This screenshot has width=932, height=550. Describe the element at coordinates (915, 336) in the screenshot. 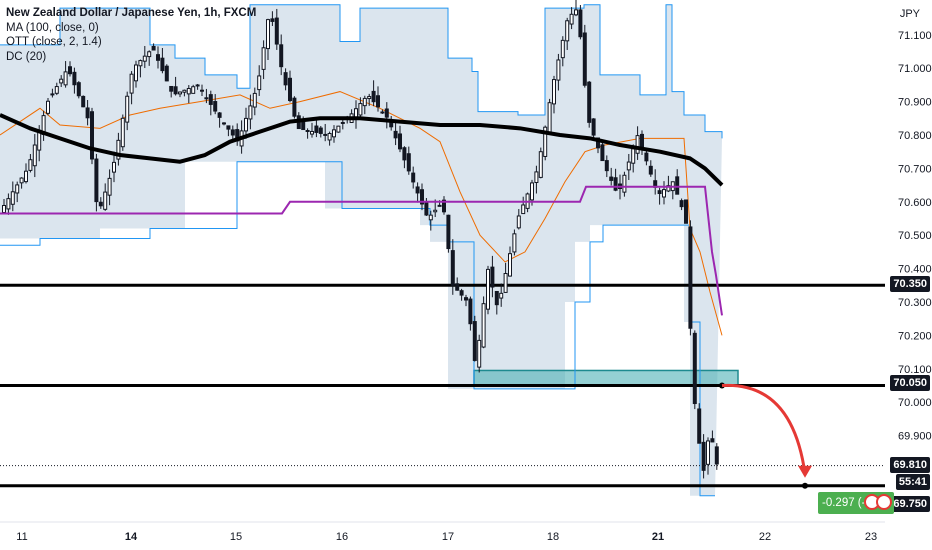

I see `y-tick-label: 70.200` at that location.